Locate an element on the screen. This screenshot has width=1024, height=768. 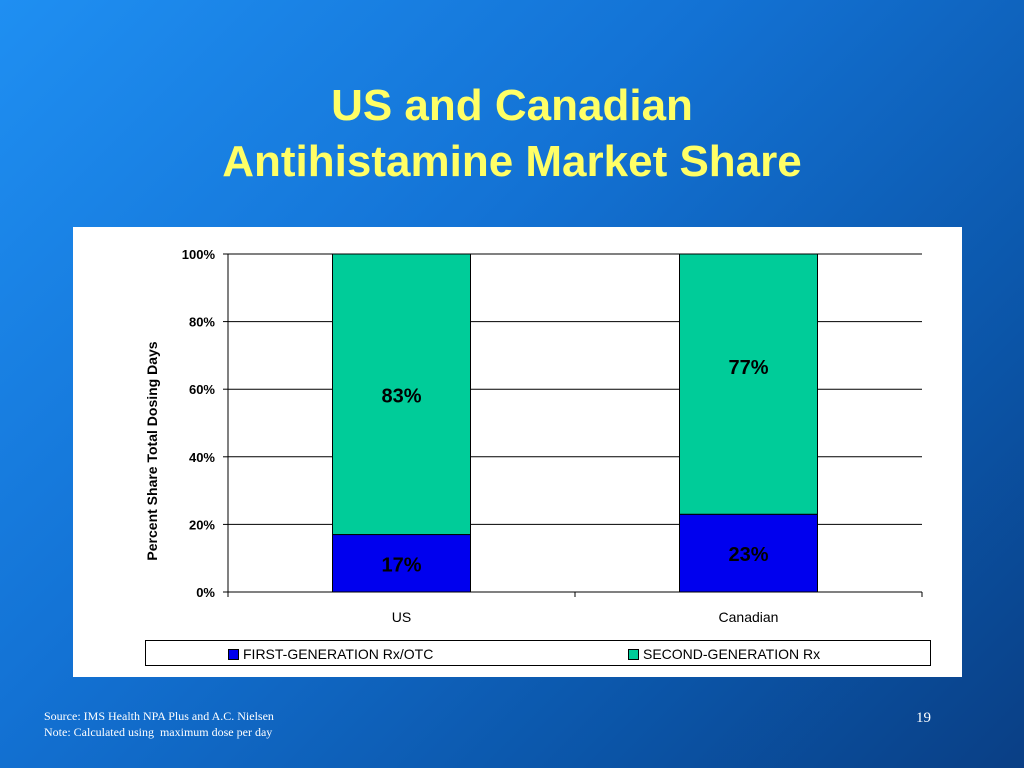
bar-segment-second-generation-us is located at coordinates (401, 394).